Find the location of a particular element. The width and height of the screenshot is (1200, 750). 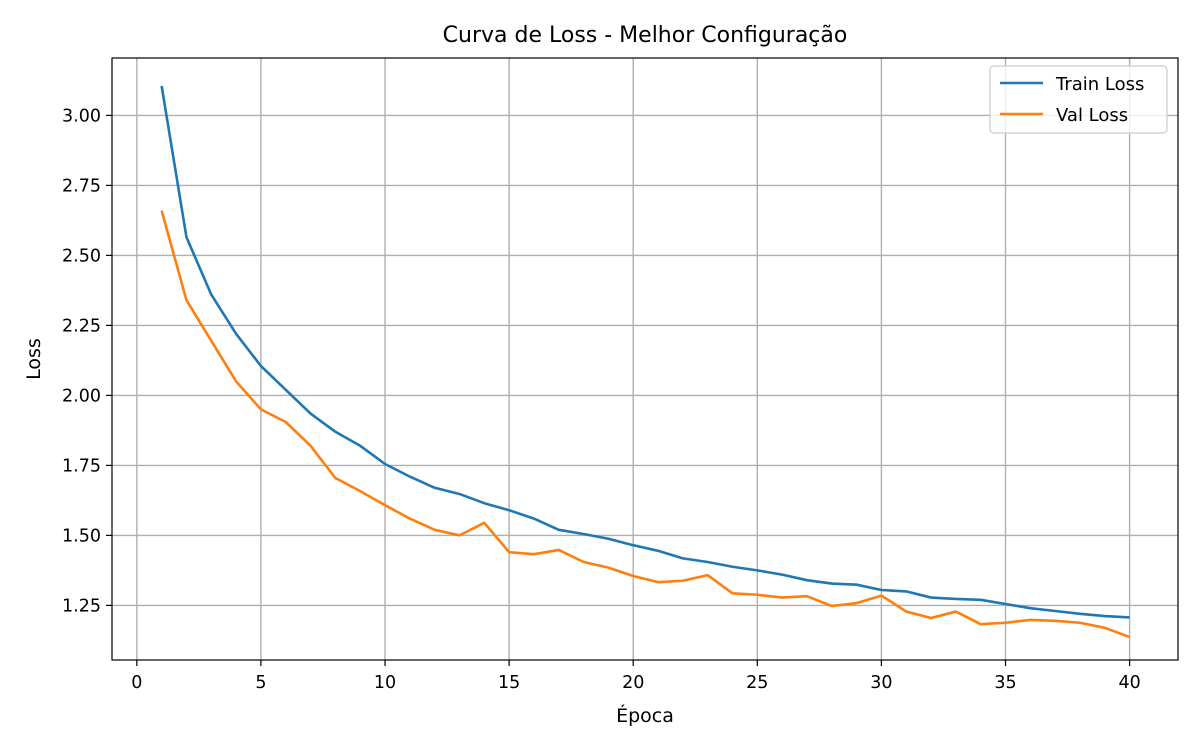

x-tick-label: 10 is located at coordinates (385, 683).